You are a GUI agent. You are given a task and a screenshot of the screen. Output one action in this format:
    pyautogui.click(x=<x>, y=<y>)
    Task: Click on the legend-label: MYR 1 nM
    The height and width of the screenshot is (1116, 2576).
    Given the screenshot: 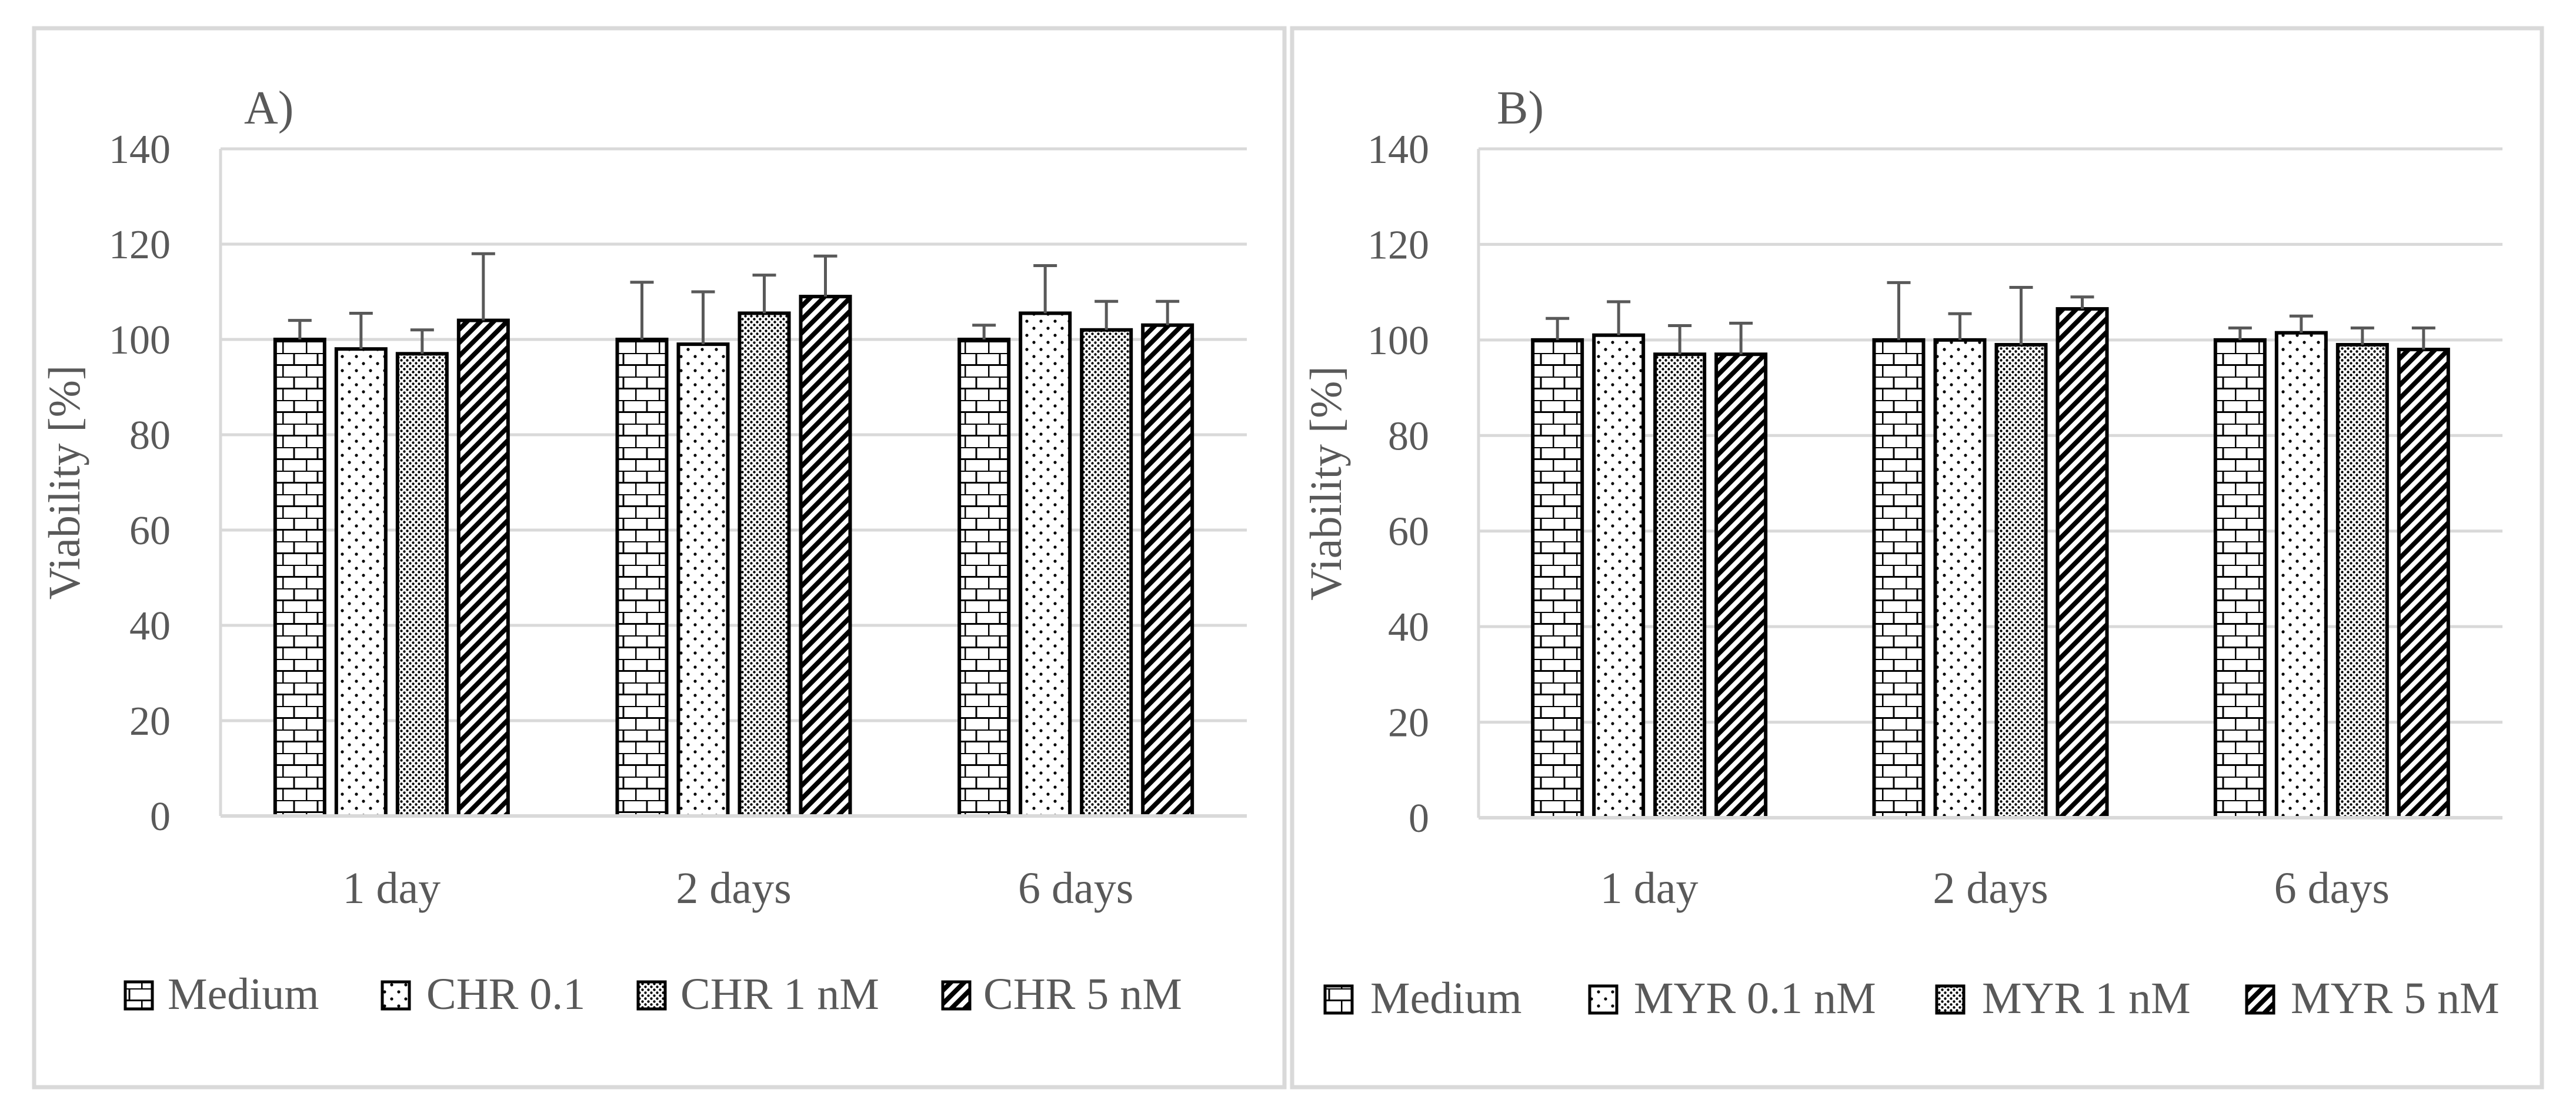 What is the action you would take?
    pyautogui.click(x=2086, y=998)
    